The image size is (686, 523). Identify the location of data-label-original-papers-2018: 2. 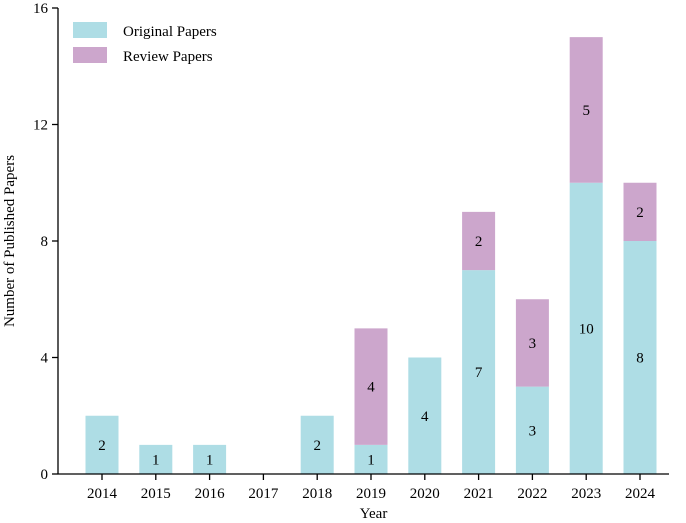
(317, 446).